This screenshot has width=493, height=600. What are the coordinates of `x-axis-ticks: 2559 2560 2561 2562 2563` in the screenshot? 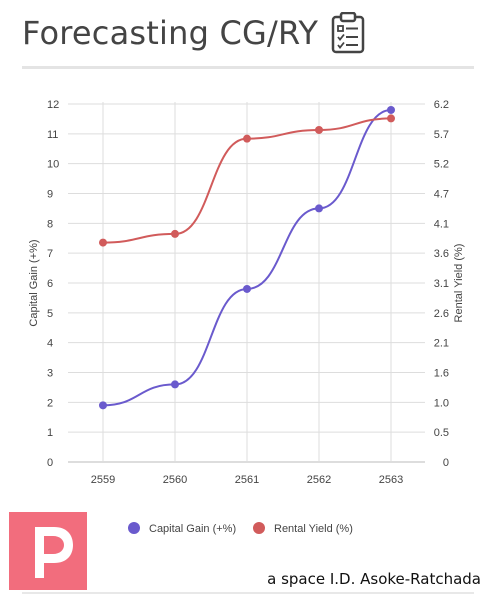 It's located at (247, 480).